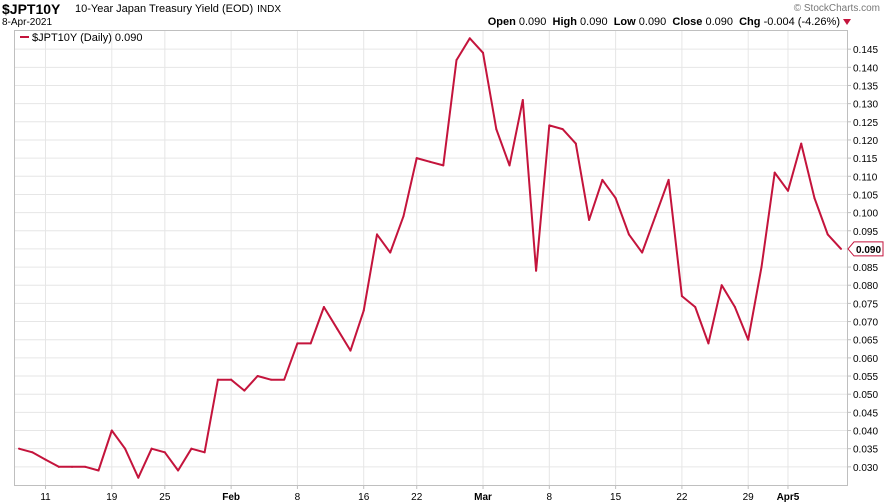 The height and width of the screenshot is (504, 896). I want to click on x-tick-label: Feb, so click(231, 497).